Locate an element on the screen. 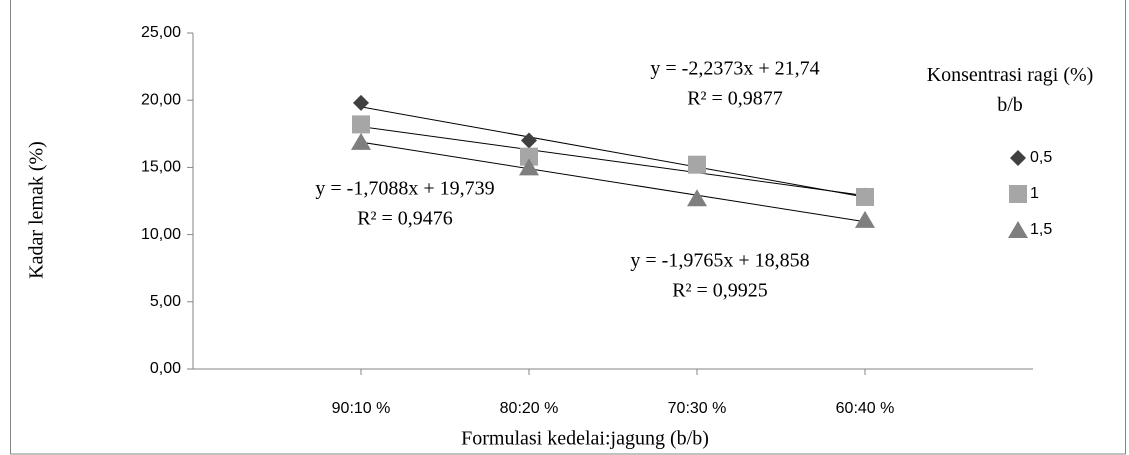  y-tick-label: 5,00 is located at coordinates (165, 301).